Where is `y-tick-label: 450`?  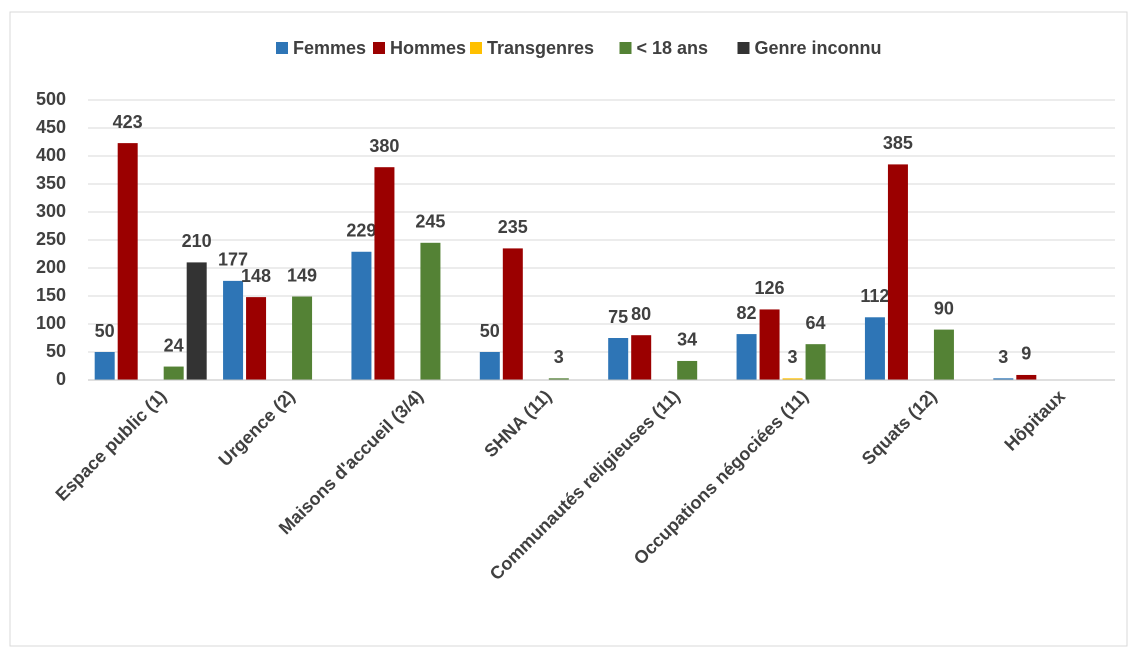 y-tick-label: 450 is located at coordinates (51, 127).